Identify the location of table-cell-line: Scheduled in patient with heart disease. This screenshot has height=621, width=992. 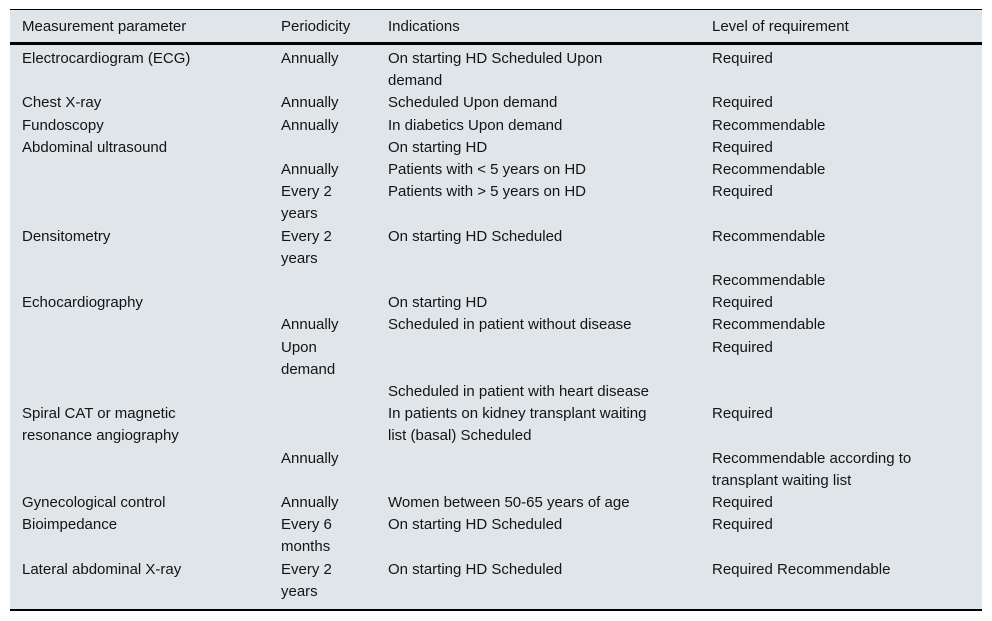
(519, 392).